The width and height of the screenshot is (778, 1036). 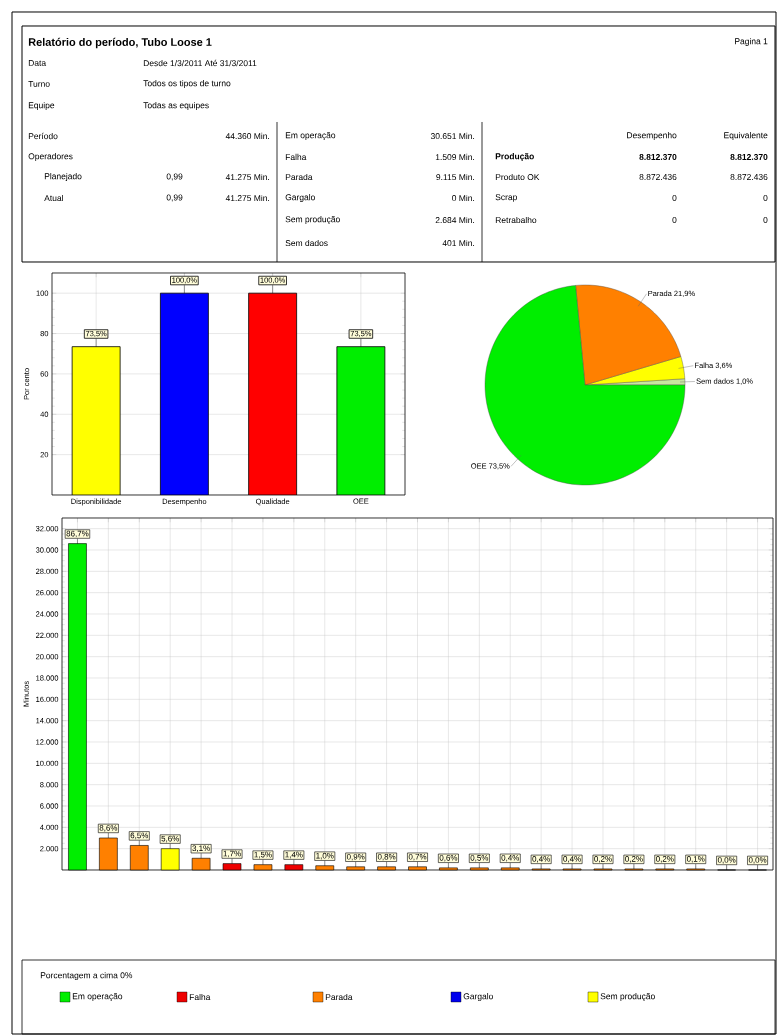 What do you see at coordinates (299, 177) in the screenshot?
I see `text: Parada` at bounding box center [299, 177].